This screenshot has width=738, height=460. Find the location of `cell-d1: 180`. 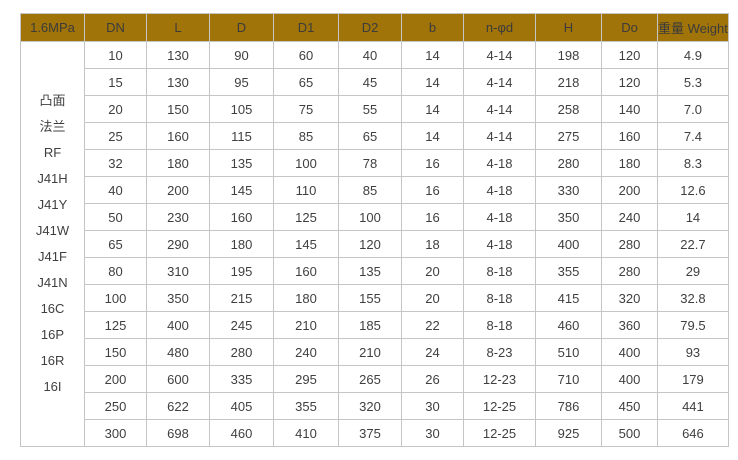

cell-d1: 180 is located at coordinates (306, 298).